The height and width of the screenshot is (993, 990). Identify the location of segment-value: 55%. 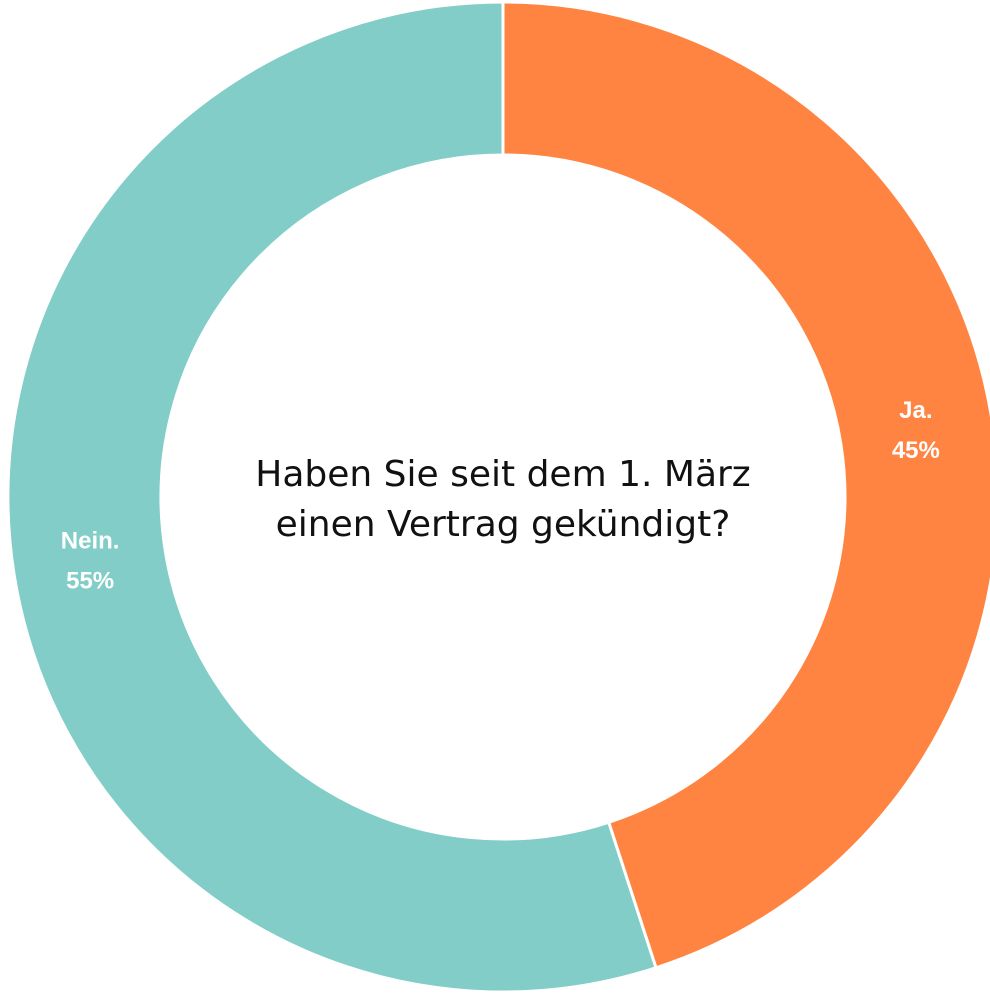
(90, 581).